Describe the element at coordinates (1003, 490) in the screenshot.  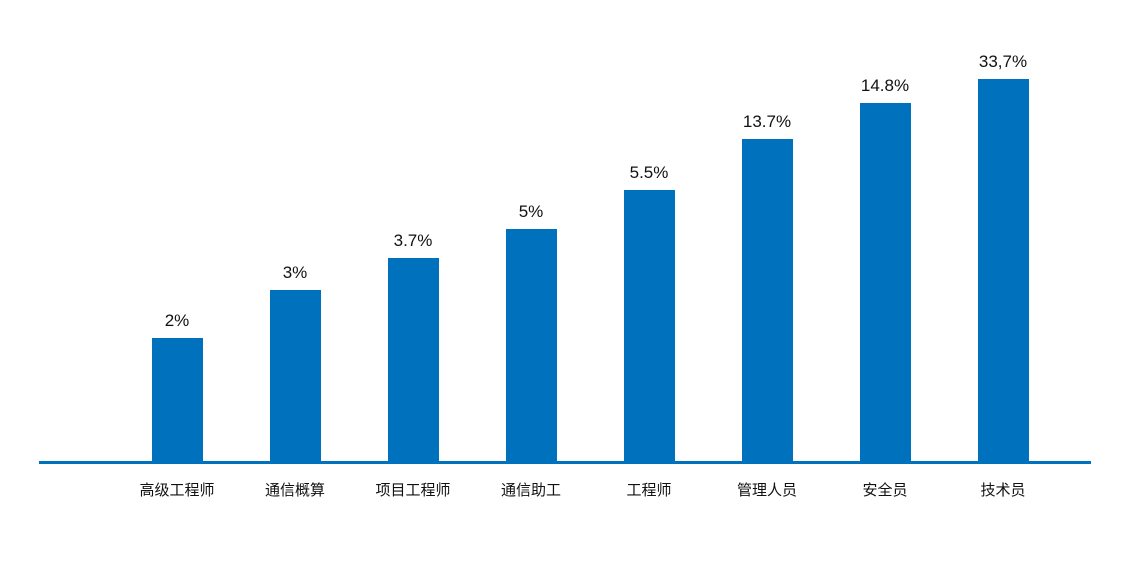
I see `category-label: 技术员` at that location.